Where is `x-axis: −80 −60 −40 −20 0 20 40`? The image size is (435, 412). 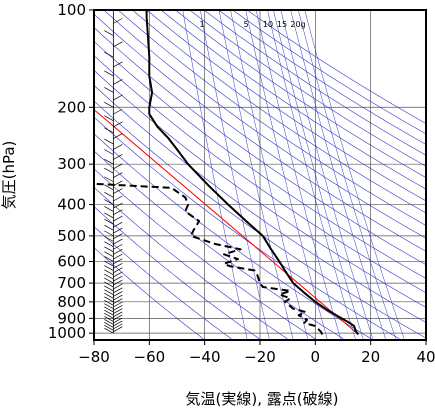
x-axis: −80 −60 −40 −20 0 20 40 is located at coordinates (256, 353).